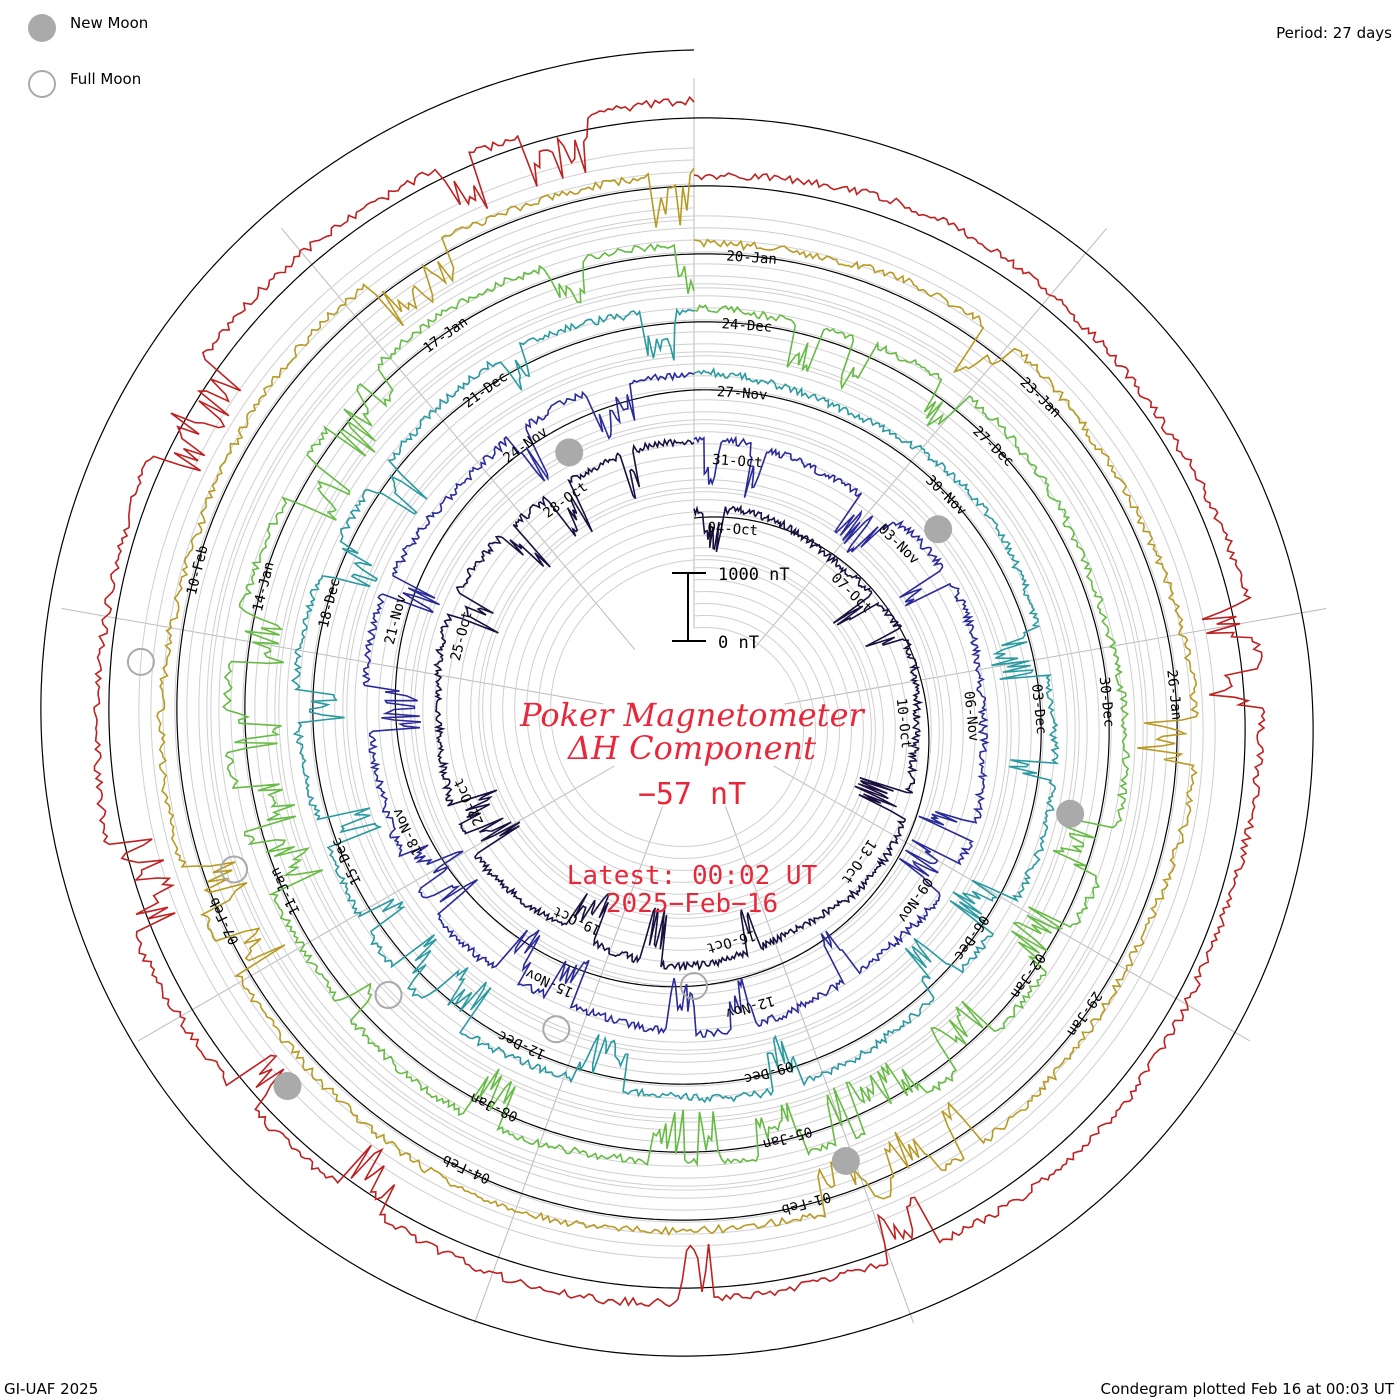 The height and width of the screenshot is (1400, 1400). What do you see at coordinates (733, 529) in the screenshot?
I see `date-label: 04-Oct` at bounding box center [733, 529].